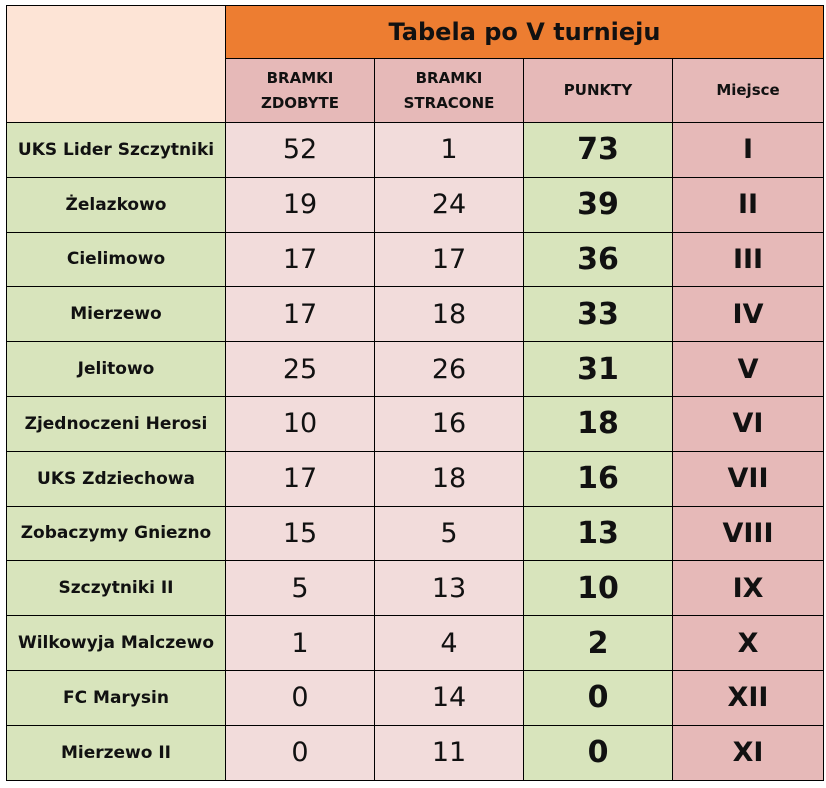 Image resolution: width=826 pixels, height=788 pixels. What do you see at coordinates (116, 423) in the screenshot?
I see `team-name-cell: Zjednoczeni Herosi` at bounding box center [116, 423].